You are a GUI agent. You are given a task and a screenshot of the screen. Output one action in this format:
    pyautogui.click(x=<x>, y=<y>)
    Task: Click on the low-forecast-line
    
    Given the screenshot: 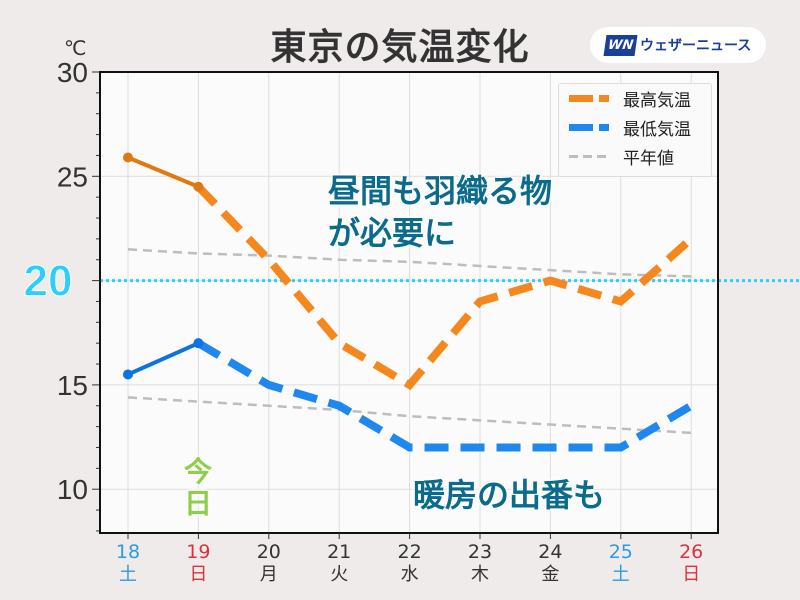 What is the action you would take?
    pyautogui.click(x=445, y=395)
    